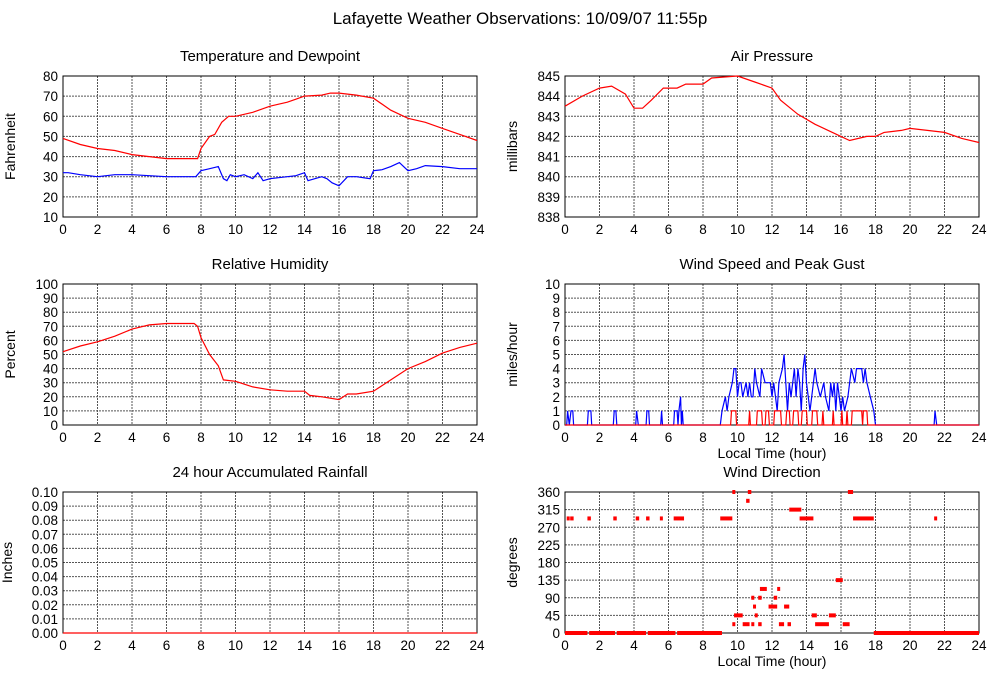 This screenshot has height=685, width=1000. I want to click on y-tick-label: 20, so click(50, 397).